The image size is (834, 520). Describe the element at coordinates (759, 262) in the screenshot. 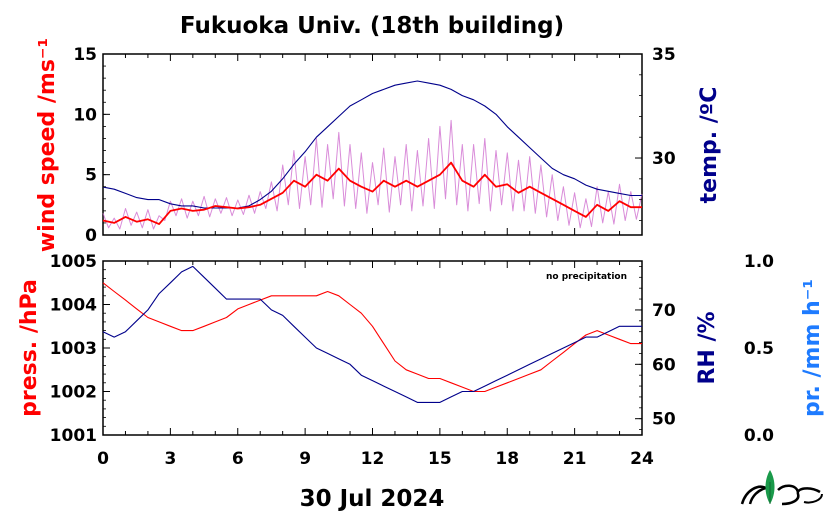

I see `precip-tick-label: 1.0` at that location.